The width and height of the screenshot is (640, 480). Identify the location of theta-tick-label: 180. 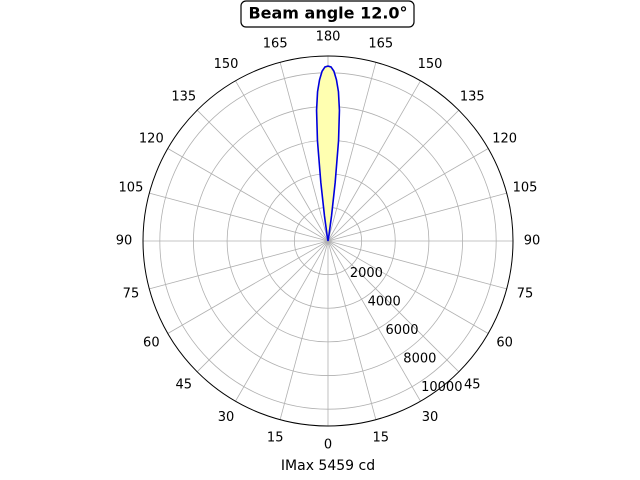
(328, 37).